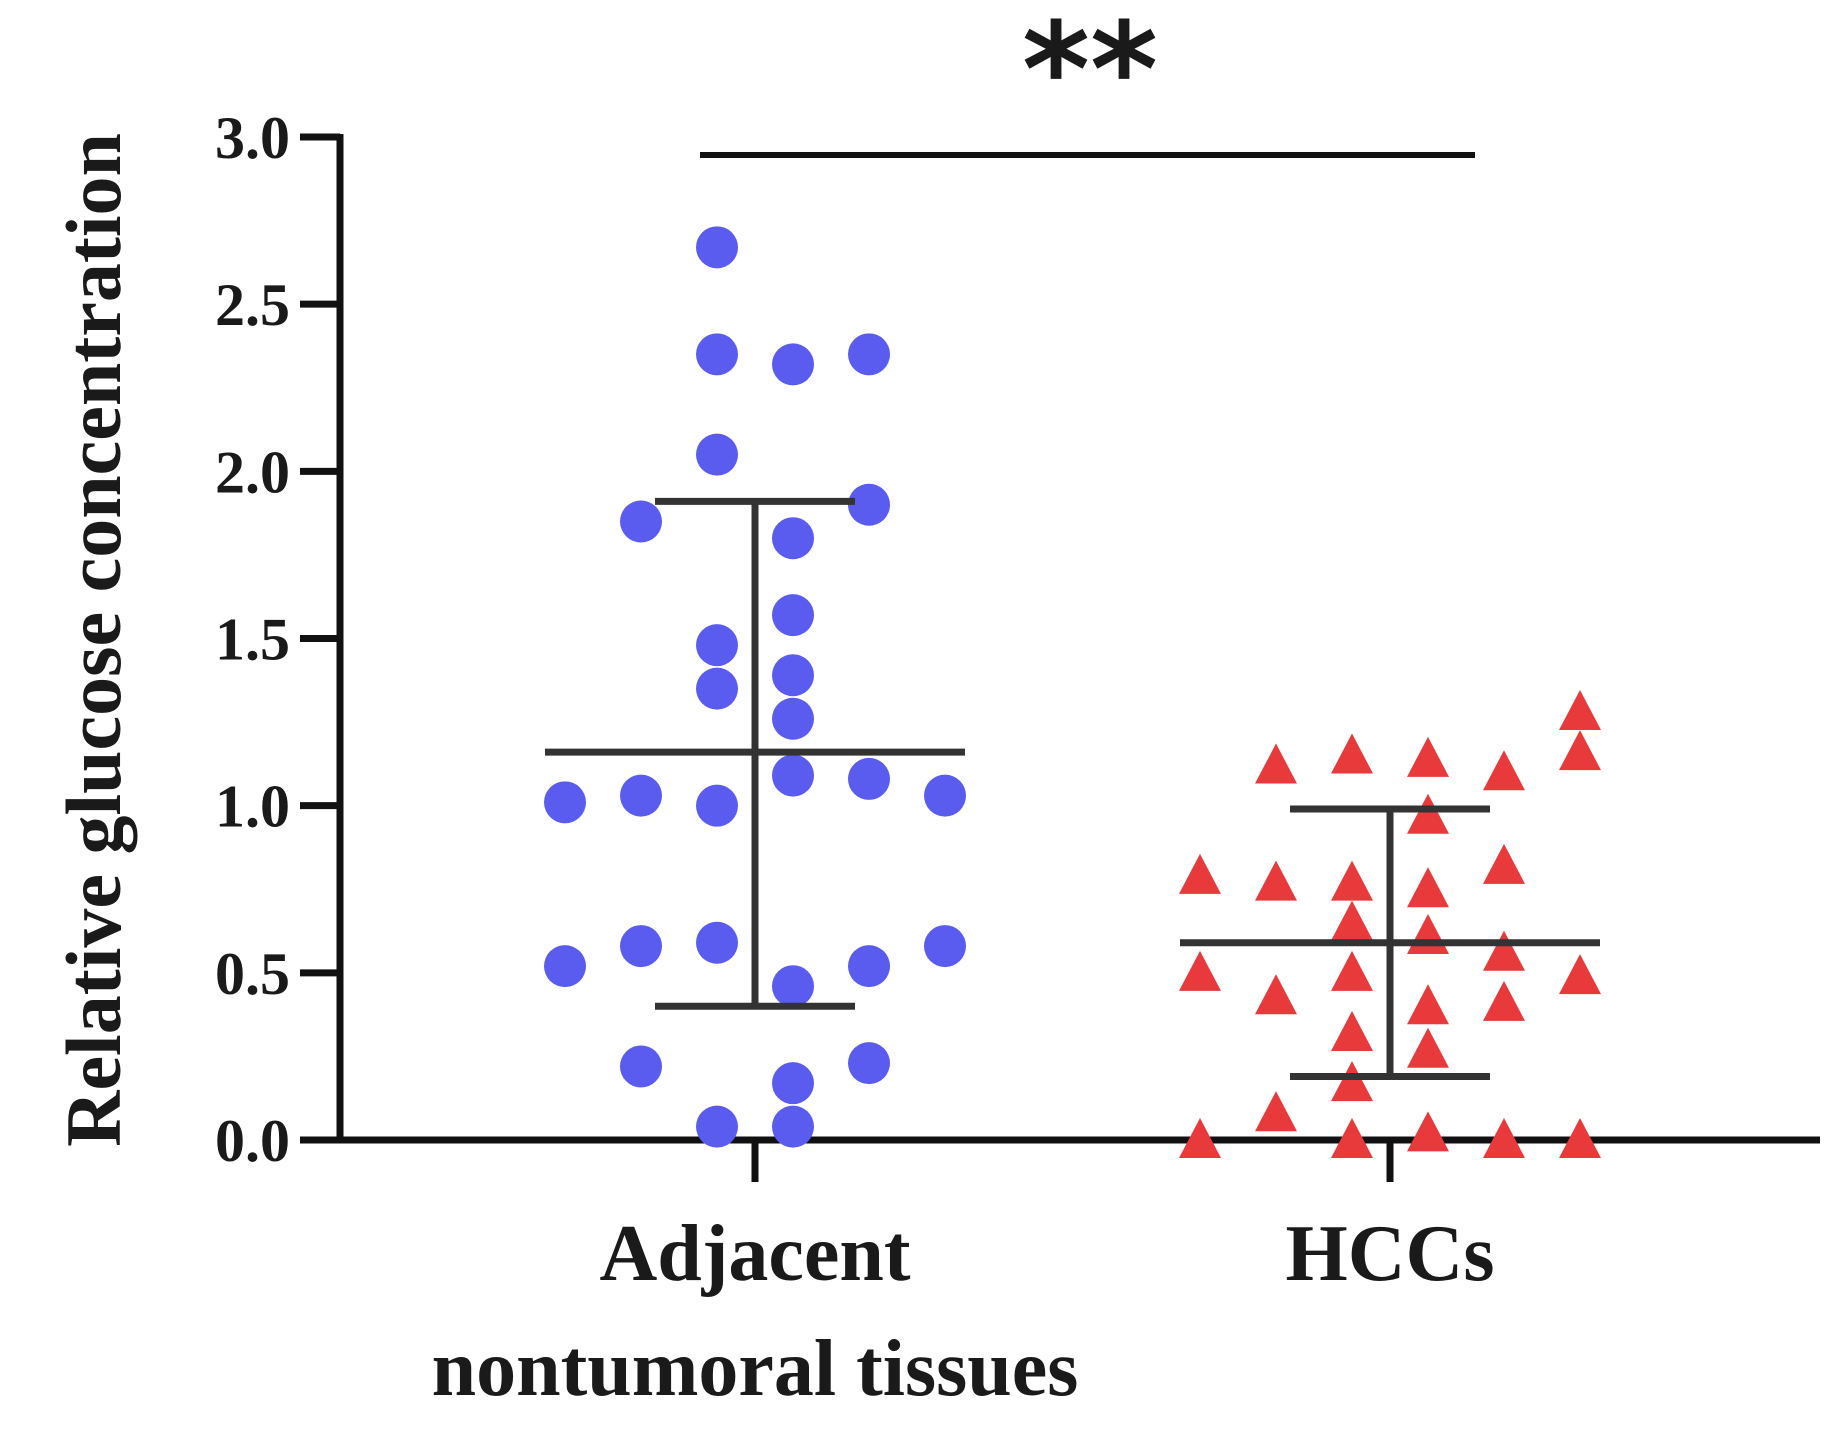 This screenshot has width=1839, height=1440. I want to click on y-axis-title: Relative glucose concentration, so click(93, 640).